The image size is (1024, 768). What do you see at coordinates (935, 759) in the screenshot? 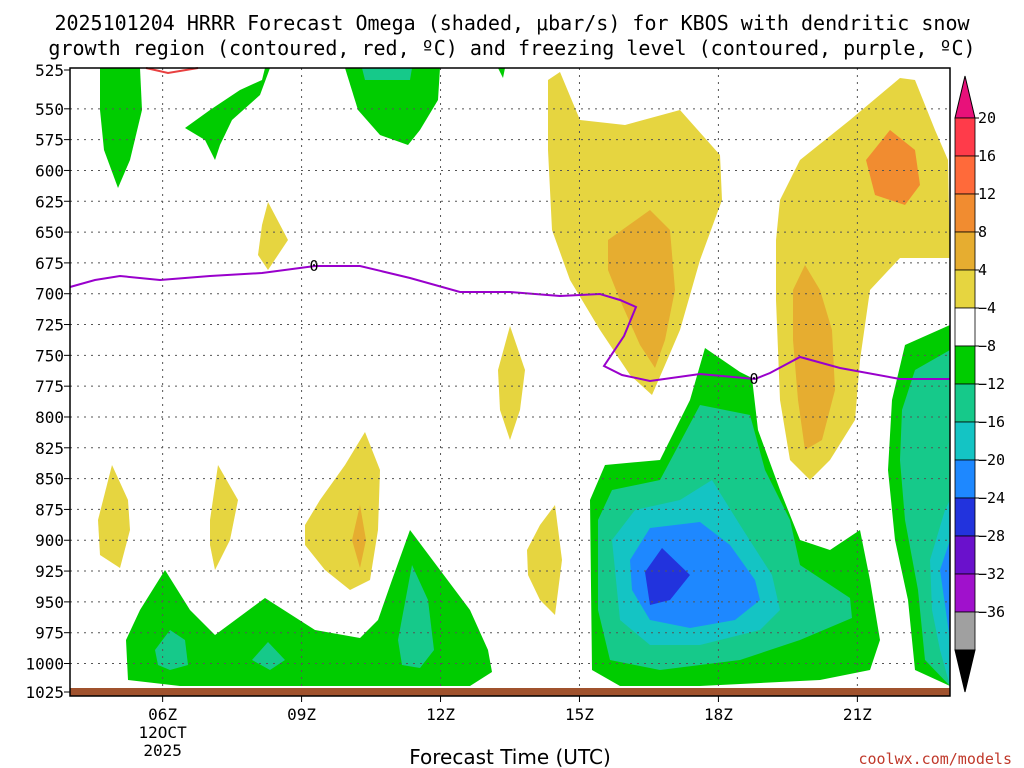
I see `credit-text: coolwx.com/models` at bounding box center [935, 759].